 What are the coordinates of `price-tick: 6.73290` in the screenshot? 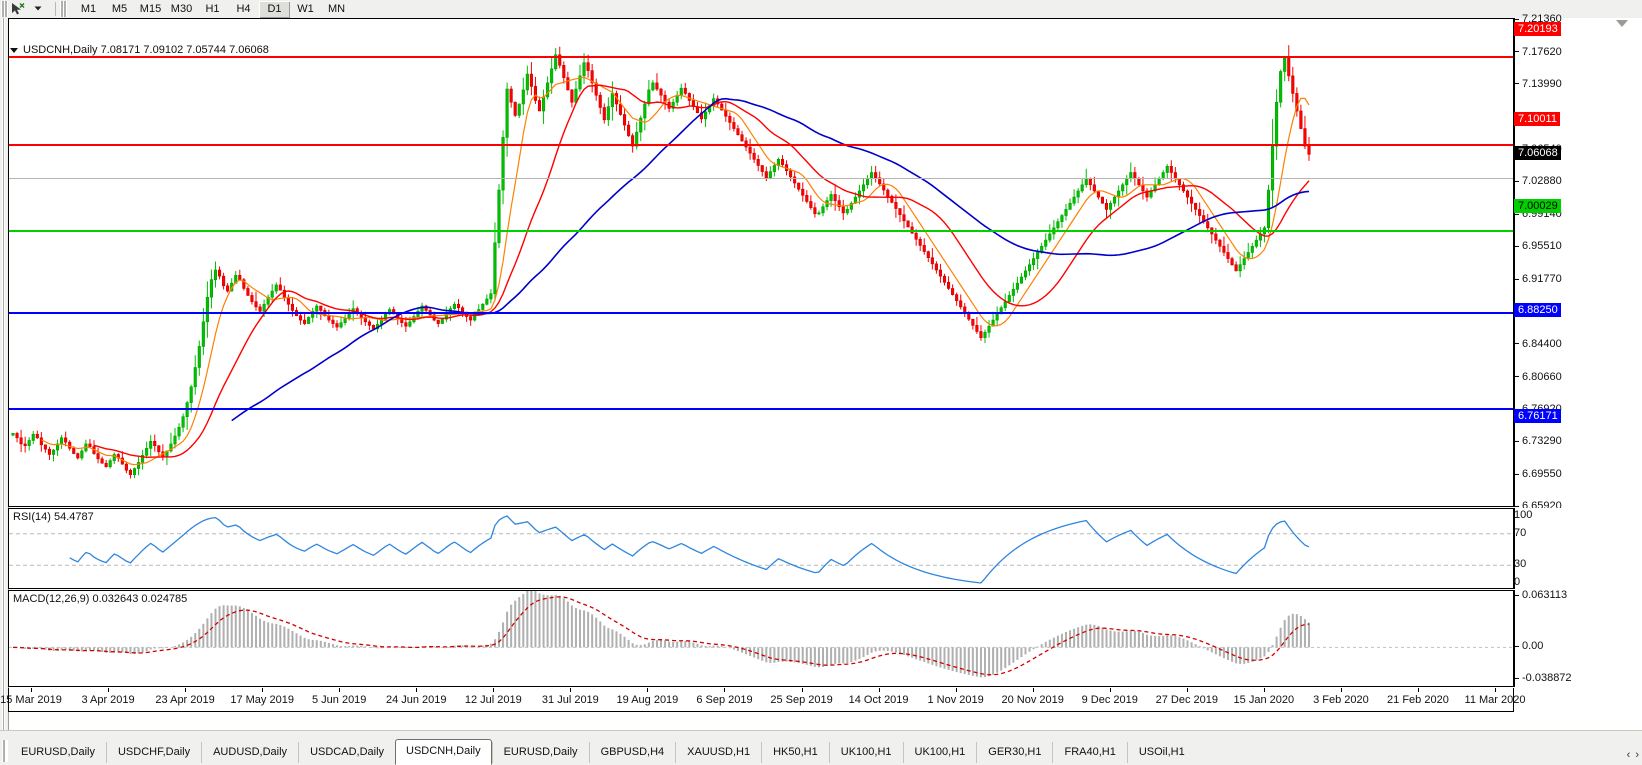 It's located at (1538, 441).